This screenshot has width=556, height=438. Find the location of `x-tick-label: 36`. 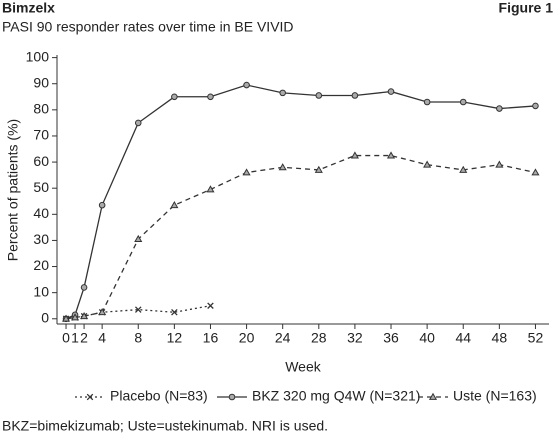

x-tick-label: 36 is located at coordinates (391, 338).